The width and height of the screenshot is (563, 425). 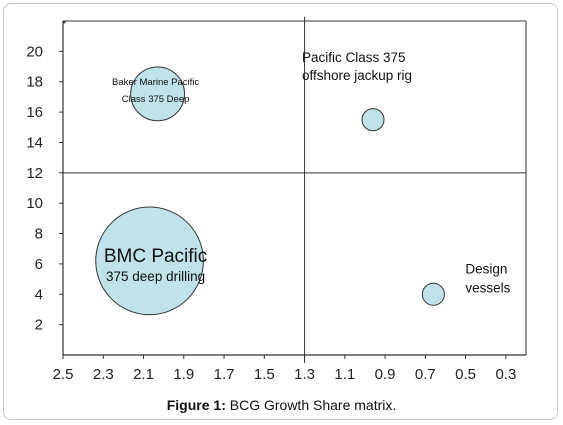 What do you see at coordinates (34, 142) in the screenshot?
I see `y-tick-label: 14` at bounding box center [34, 142].